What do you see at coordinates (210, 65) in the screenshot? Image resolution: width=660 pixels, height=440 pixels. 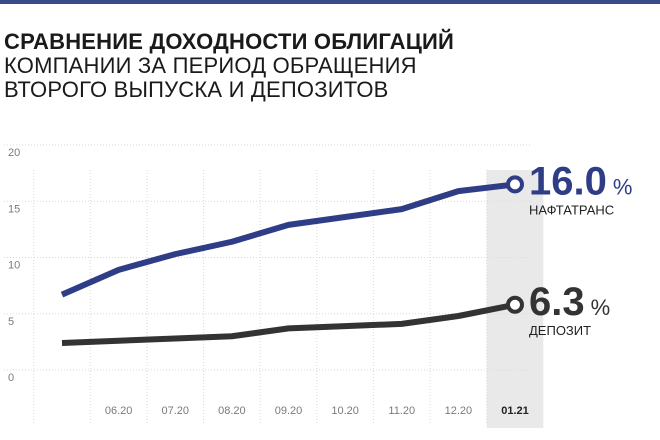 I see `title-line-2: КОМПАНИИ ЗА ПЕРИОД ОБРАЩЕНИЯ` at bounding box center [210, 65].